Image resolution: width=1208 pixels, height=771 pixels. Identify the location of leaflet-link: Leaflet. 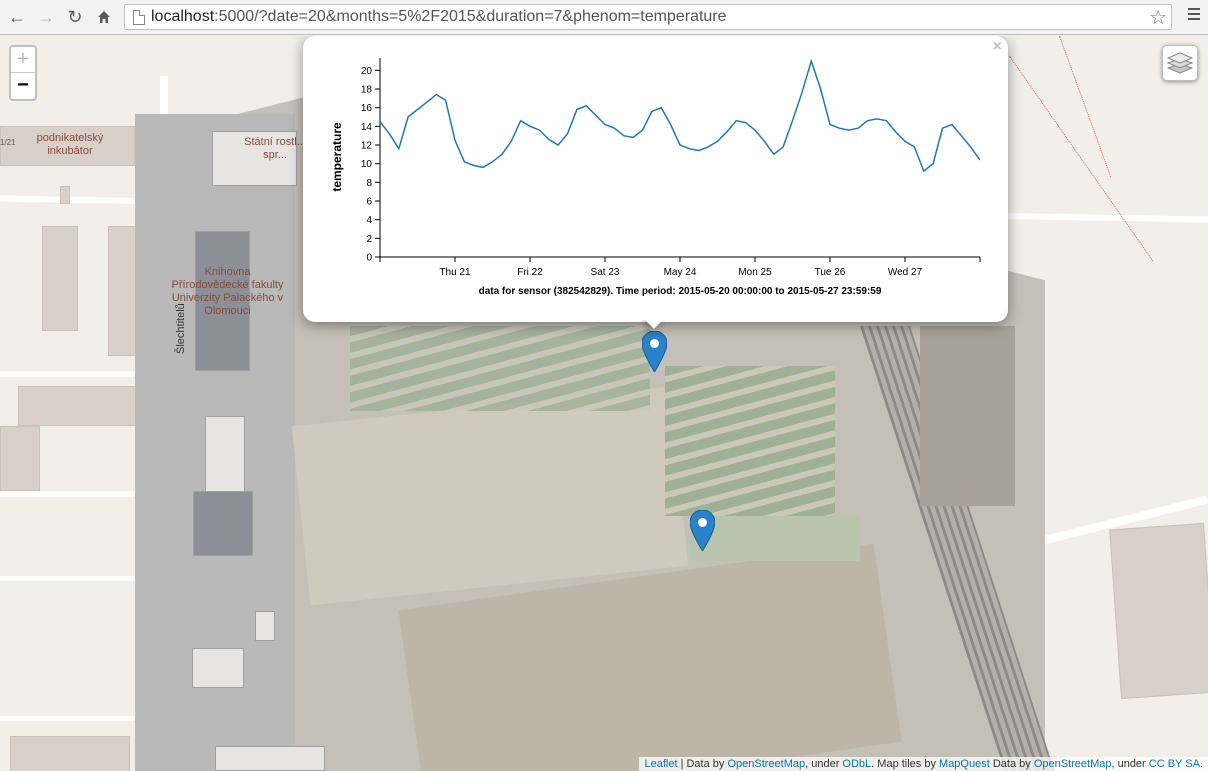
(661, 764).